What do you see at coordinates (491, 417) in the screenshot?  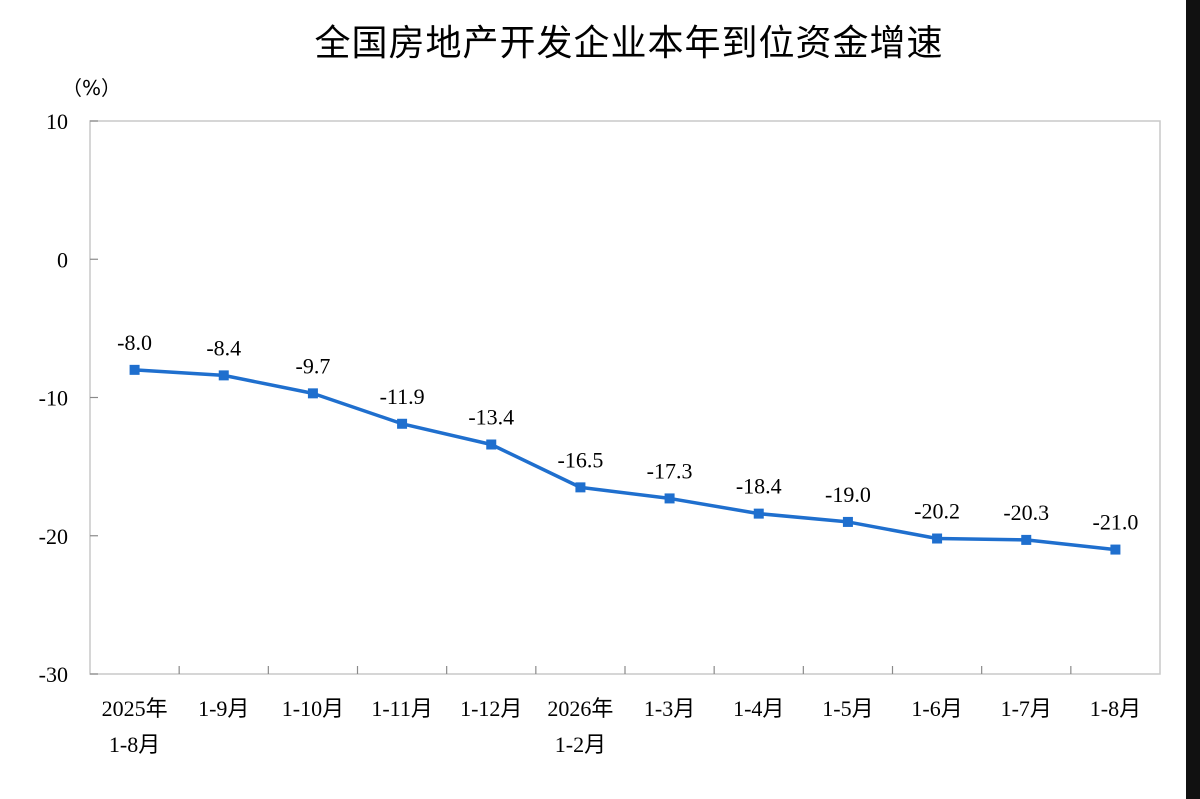 I see `data-label: -13.4` at bounding box center [491, 417].